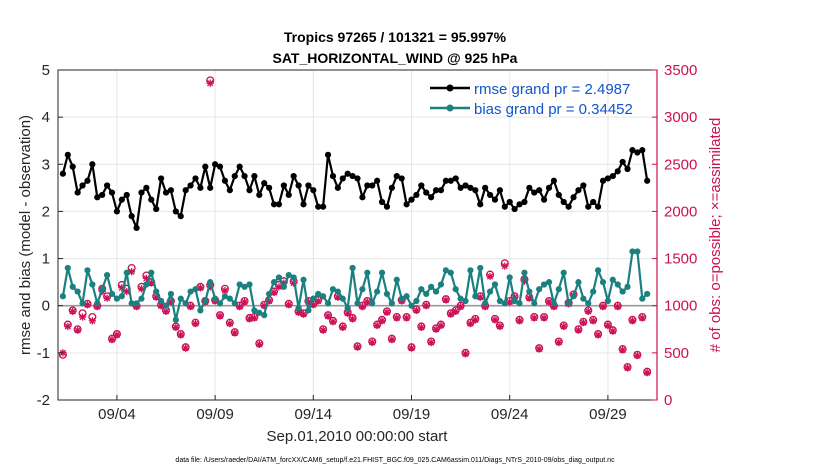 The image size is (830, 470). I want to click on y-right-tick-label-6: 3000, so click(680, 117).